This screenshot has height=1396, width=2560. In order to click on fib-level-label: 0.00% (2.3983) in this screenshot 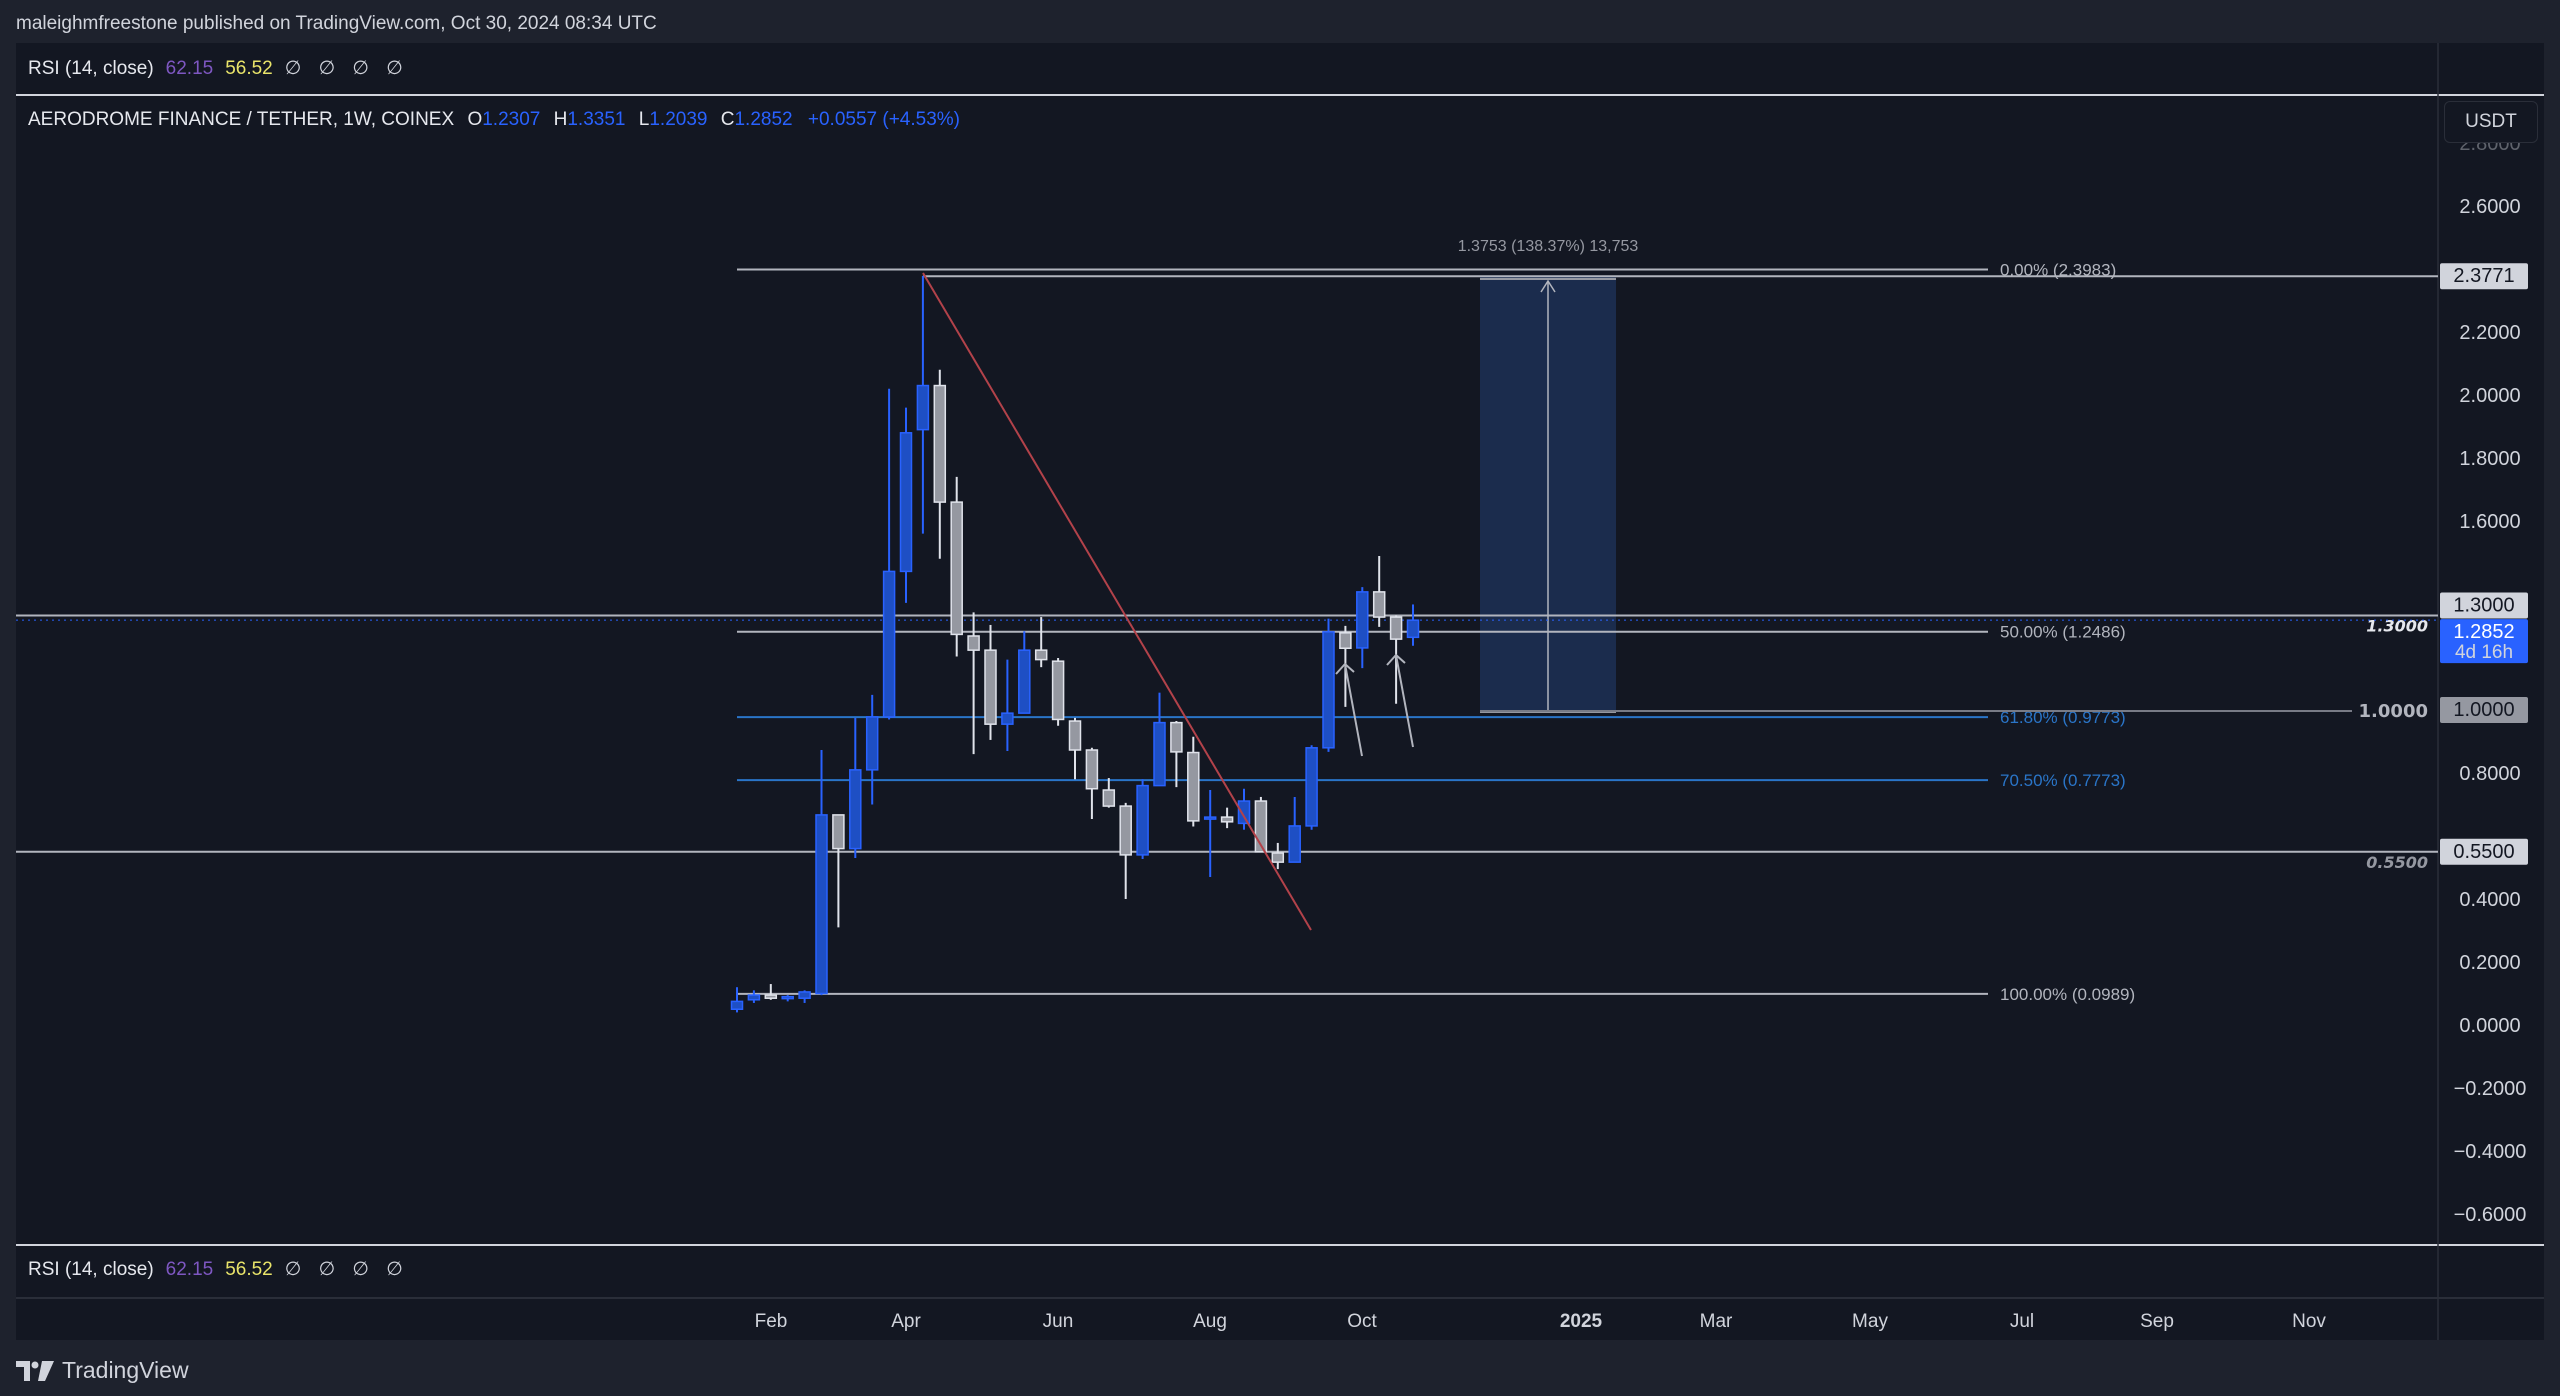, I will do `click(2058, 270)`.